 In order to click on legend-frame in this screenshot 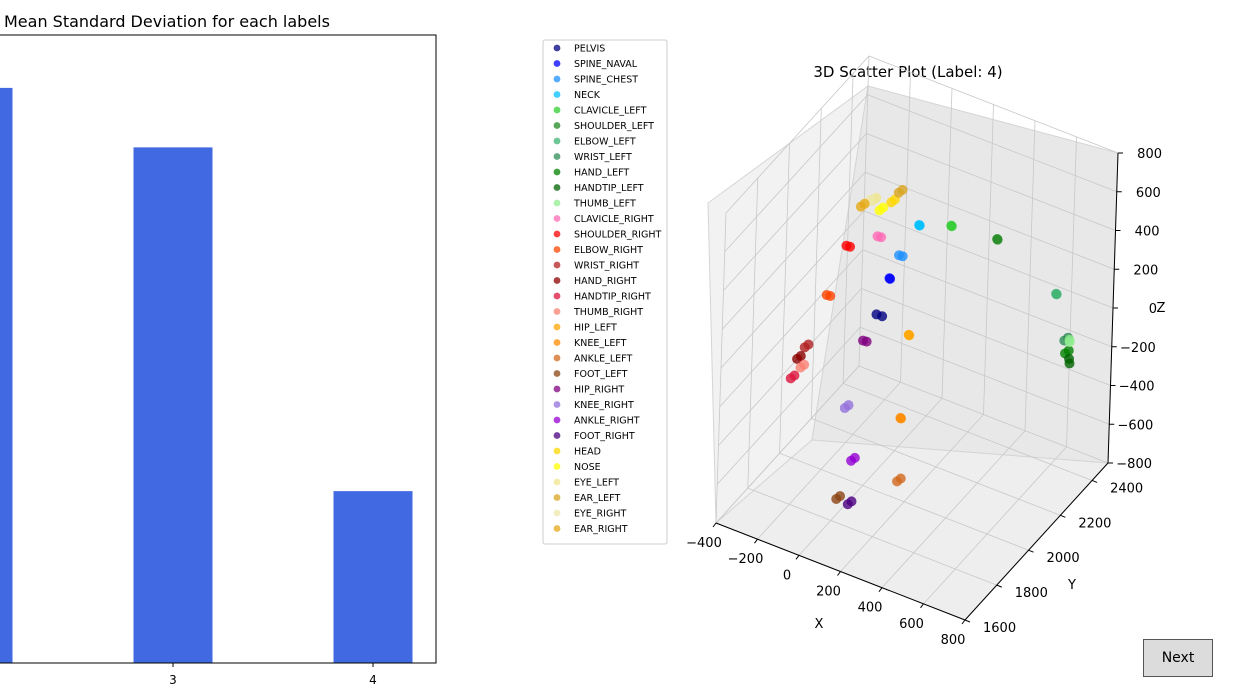, I will do `click(605, 292)`.